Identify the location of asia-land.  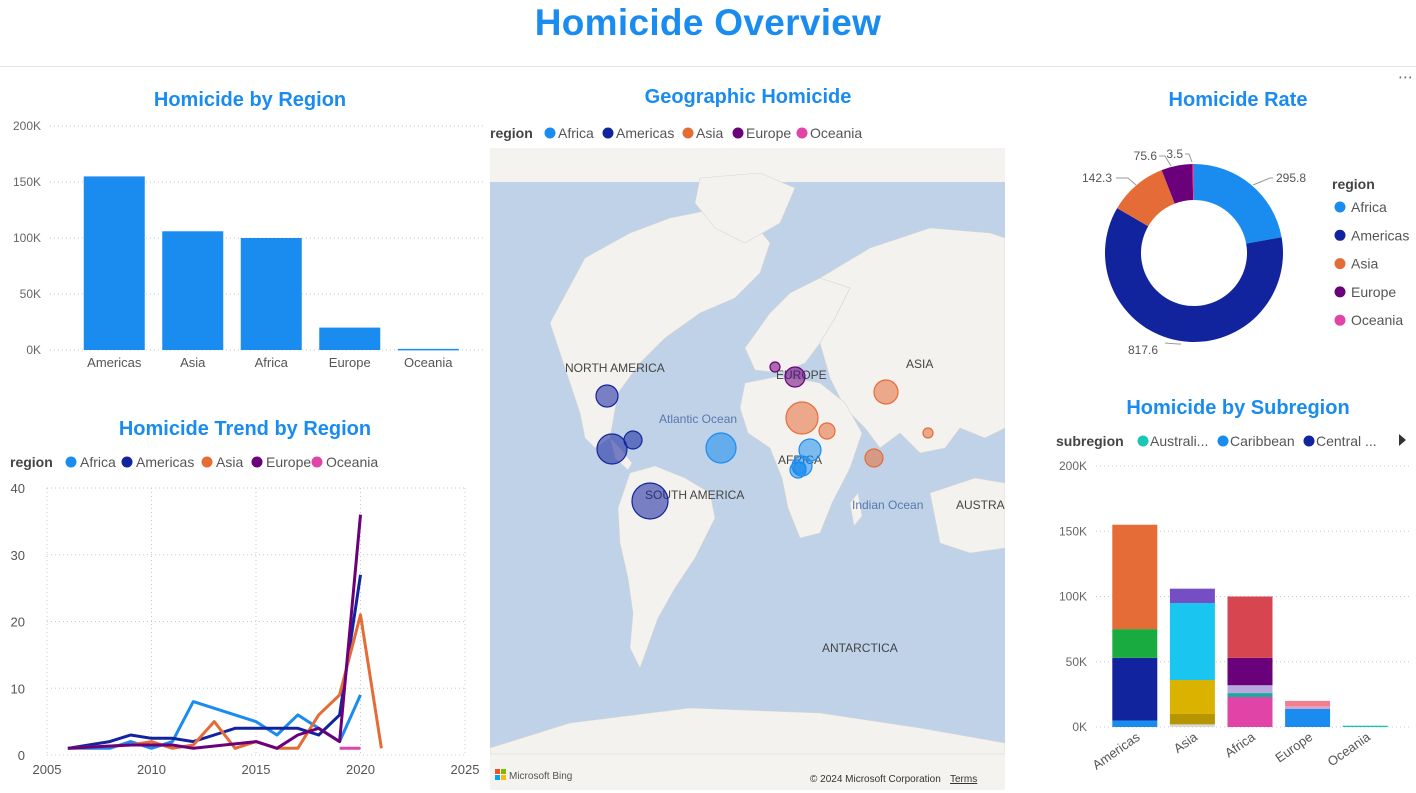
(912, 340).